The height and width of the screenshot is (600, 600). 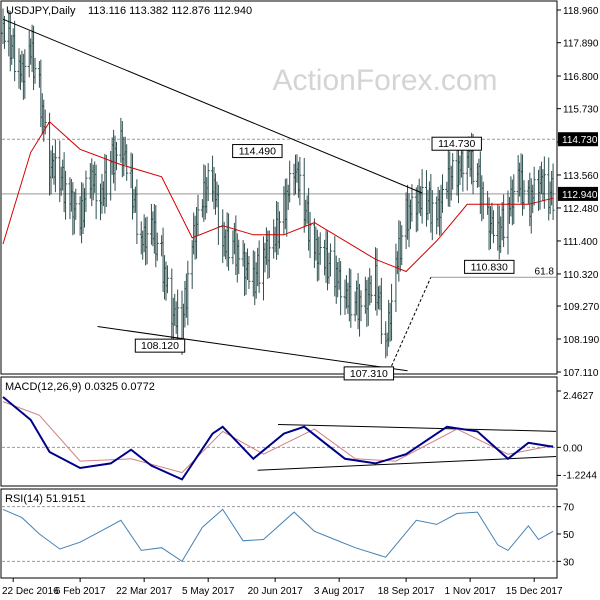 I want to click on price-annotation-label: 114.490, so click(x=257, y=152).